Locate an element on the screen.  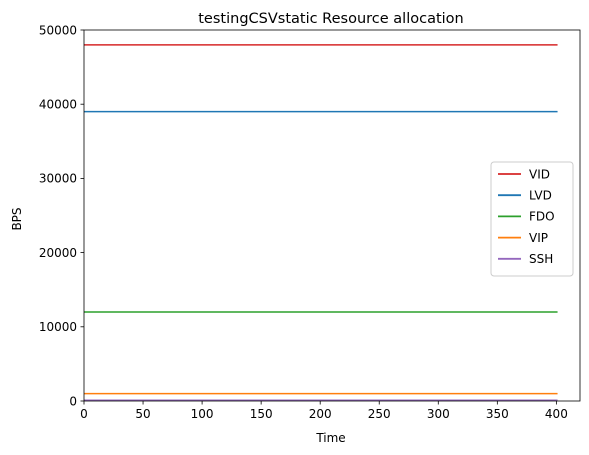
x-tick-label: 200 is located at coordinates (320, 414).